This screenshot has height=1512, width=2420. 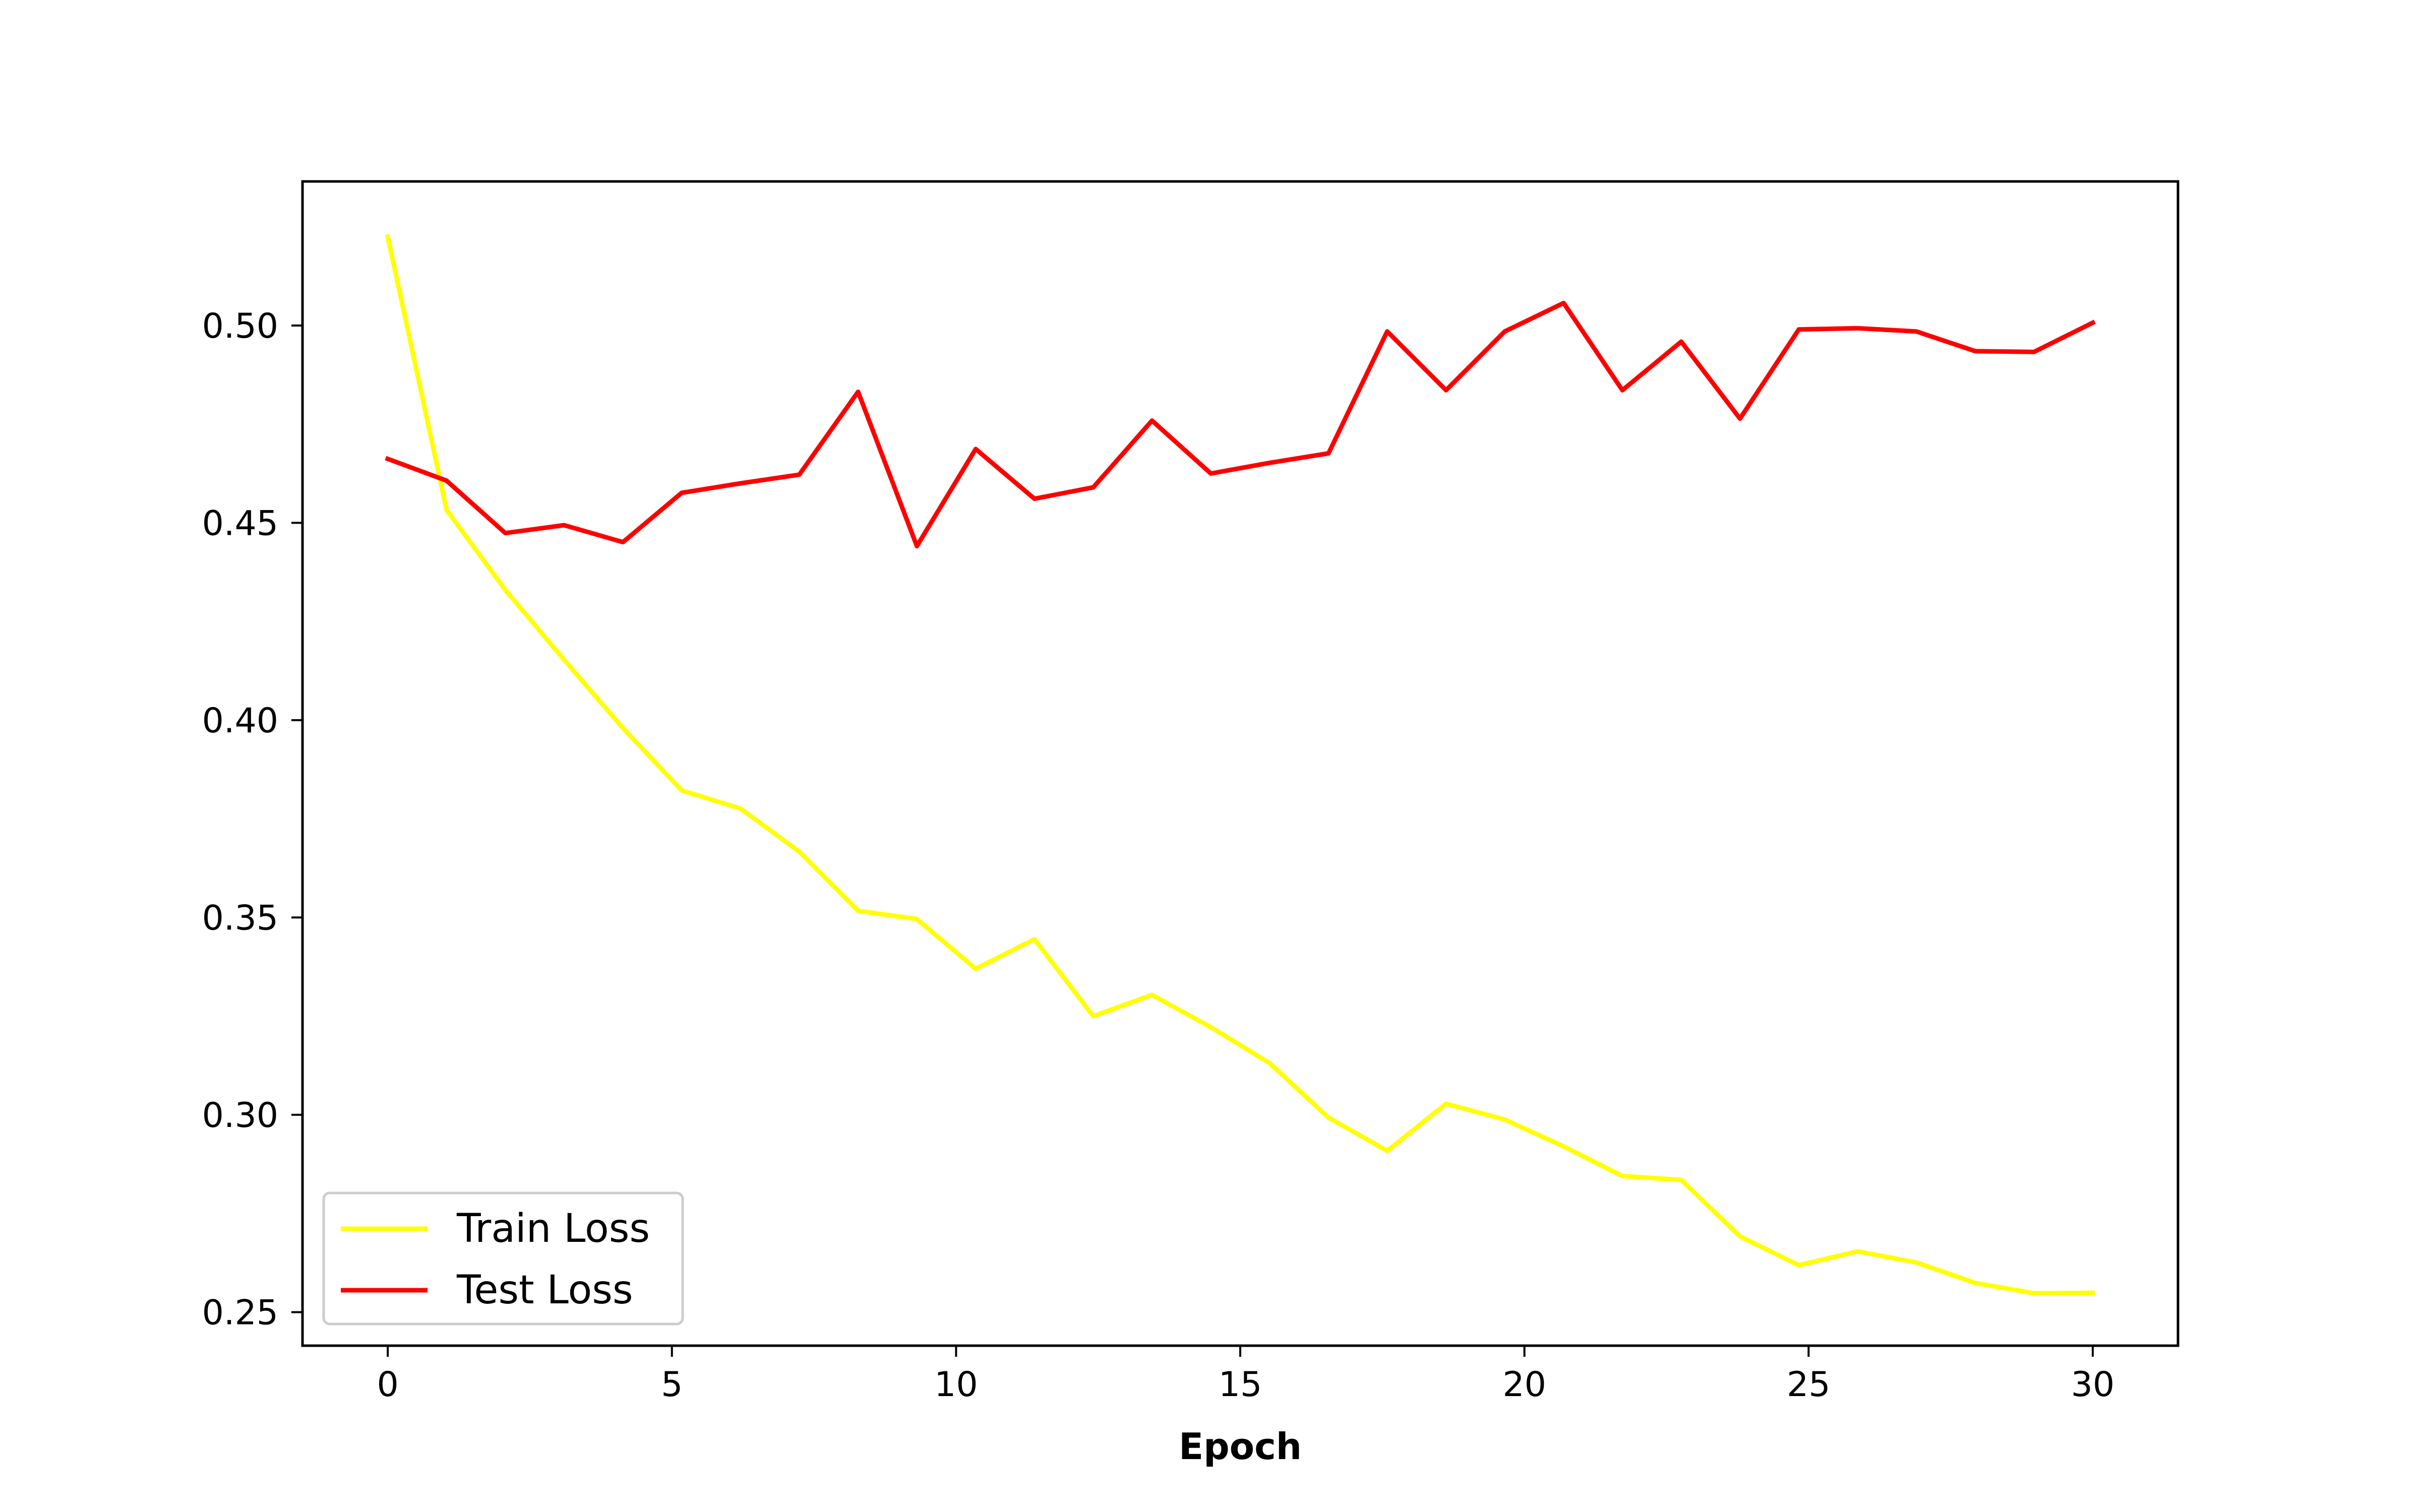 What do you see at coordinates (2093, 1385) in the screenshot?
I see `x-tick-label: 30` at bounding box center [2093, 1385].